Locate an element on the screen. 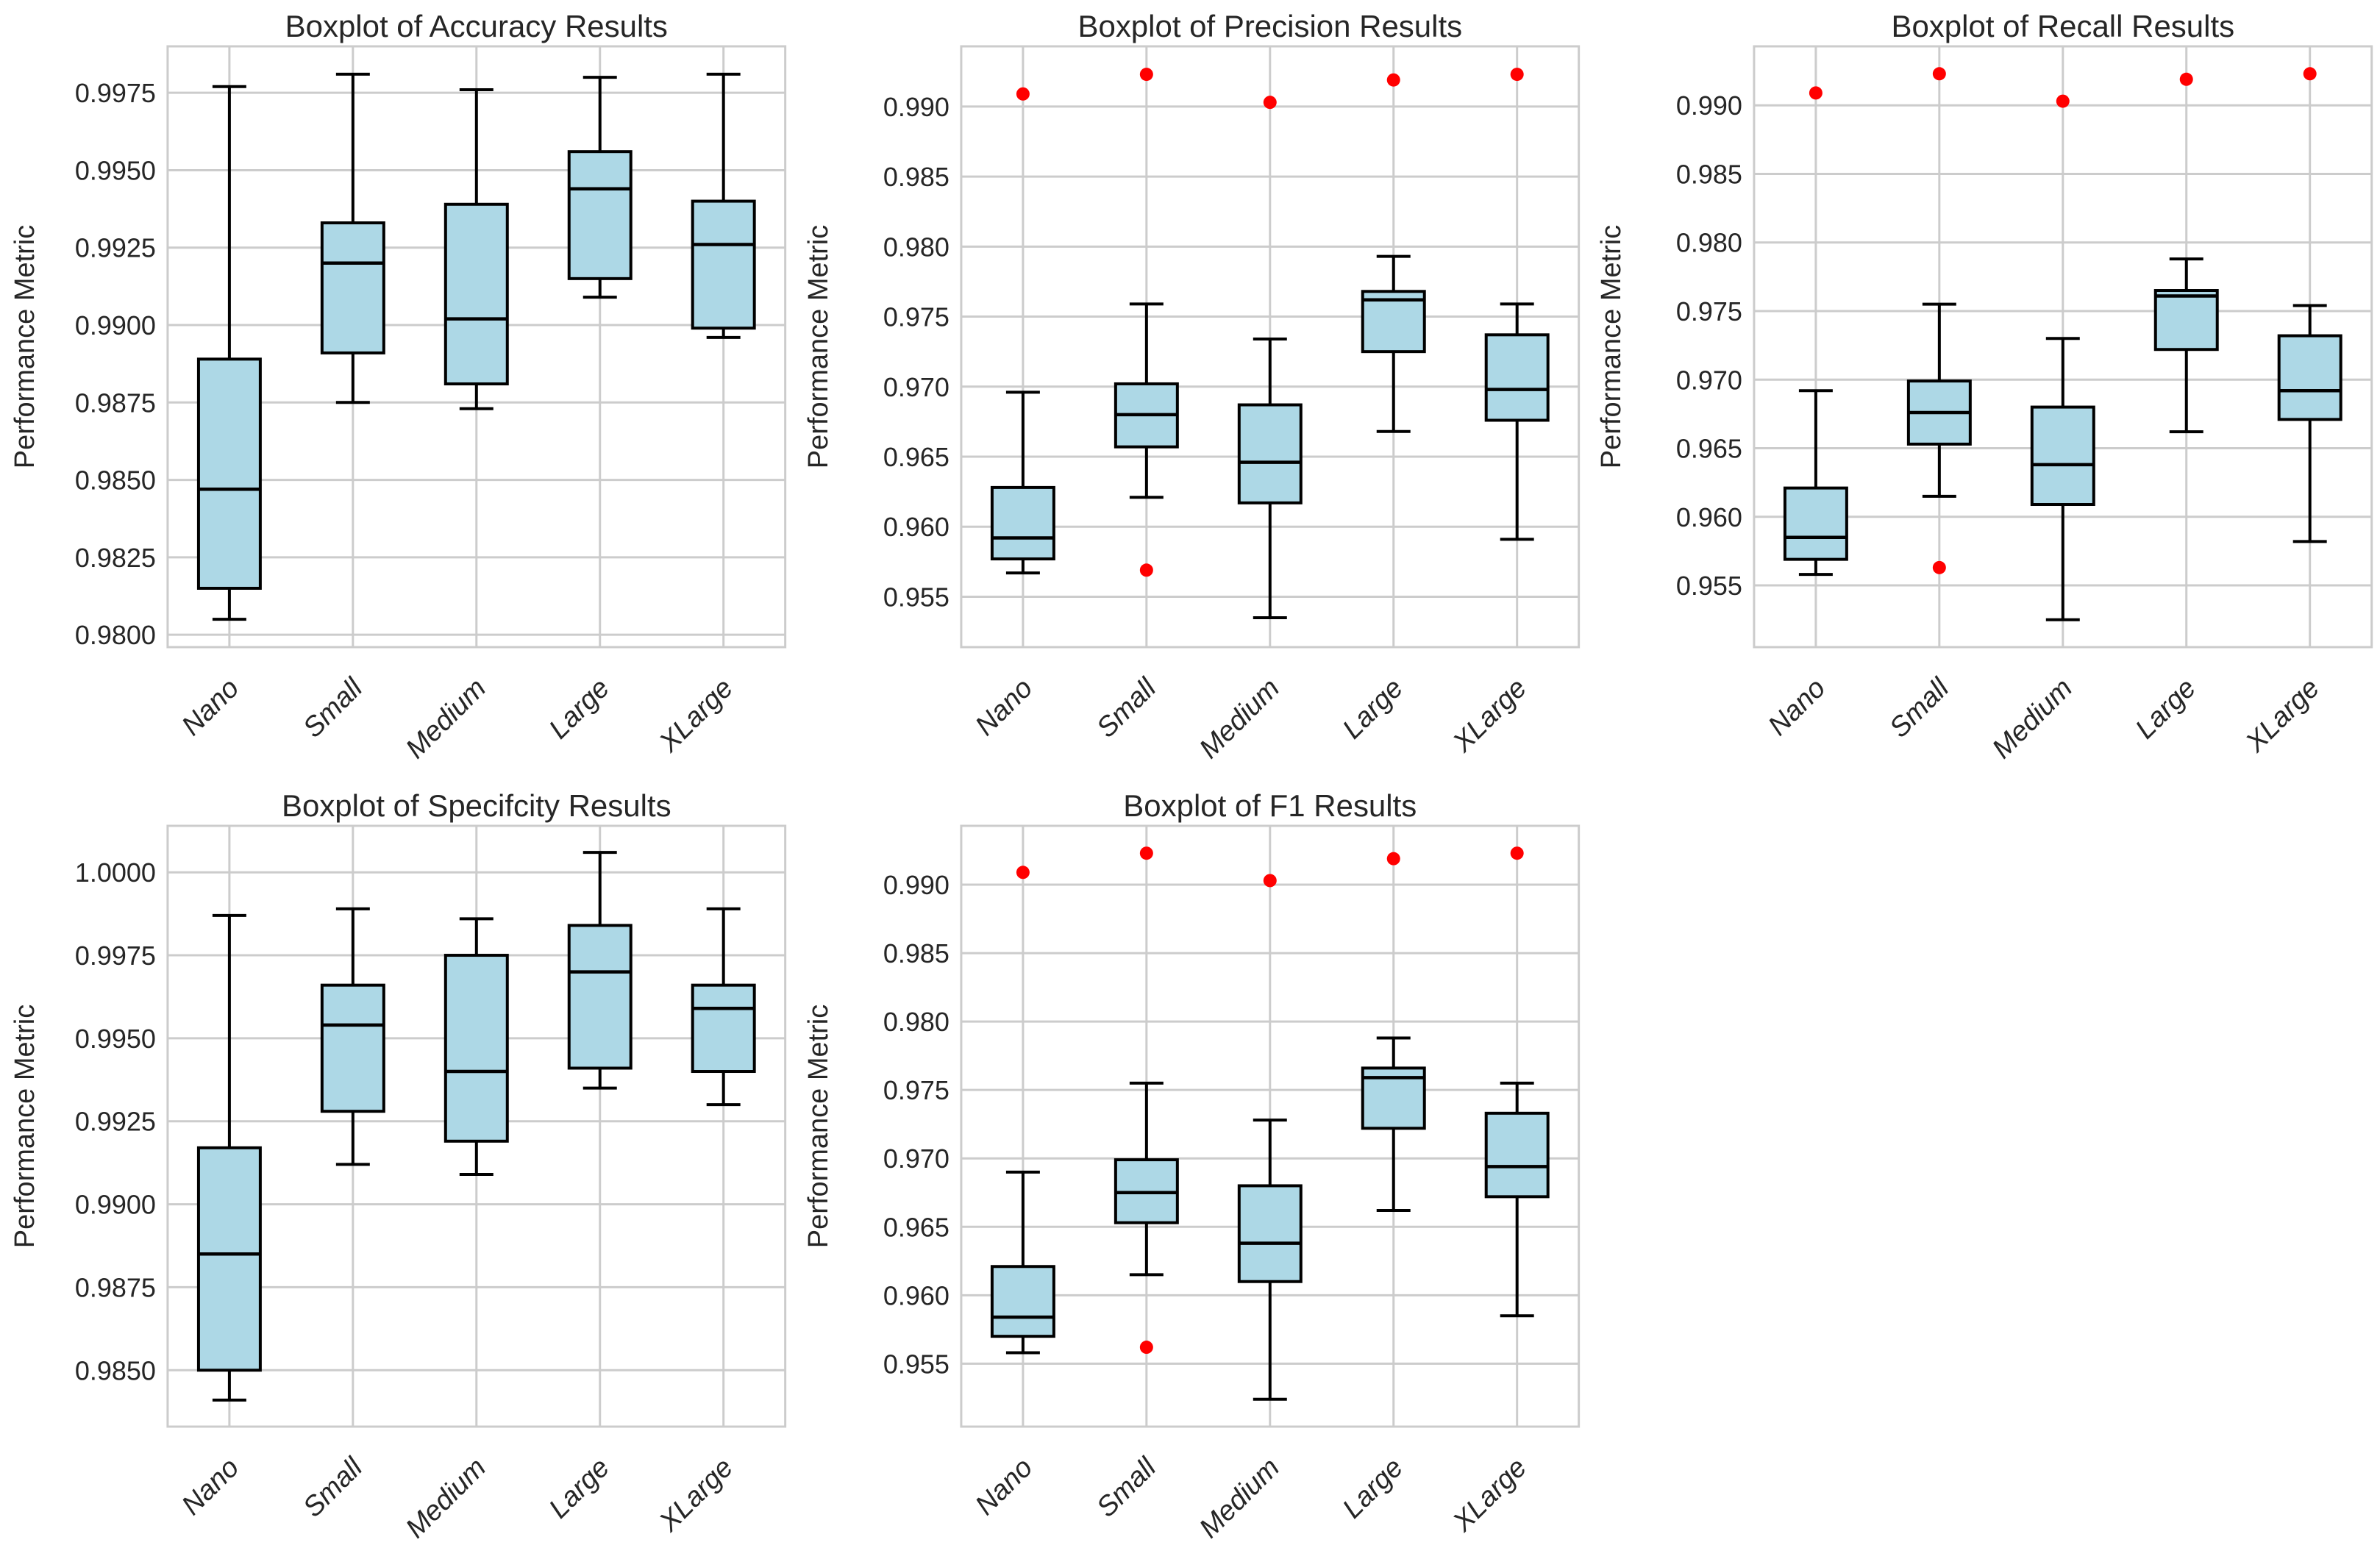 Image resolution: width=2380 pixels, height=1559 pixels. y-tick-label: 0.9800 is located at coordinates (116, 635).